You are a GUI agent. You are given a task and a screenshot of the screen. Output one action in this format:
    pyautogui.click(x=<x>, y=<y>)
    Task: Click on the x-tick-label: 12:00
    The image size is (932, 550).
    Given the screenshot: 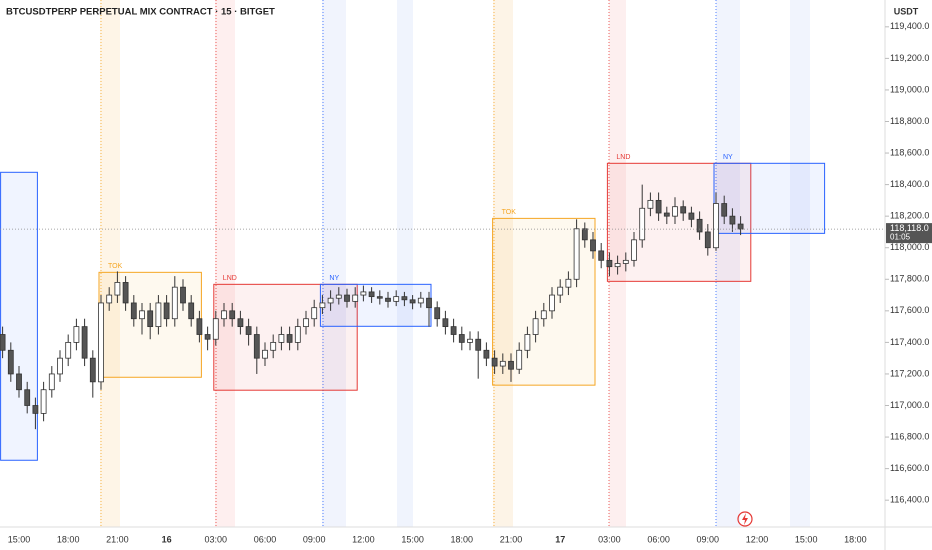 What is the action you would take?
    pyautogui.click(x=363, y=539)
    